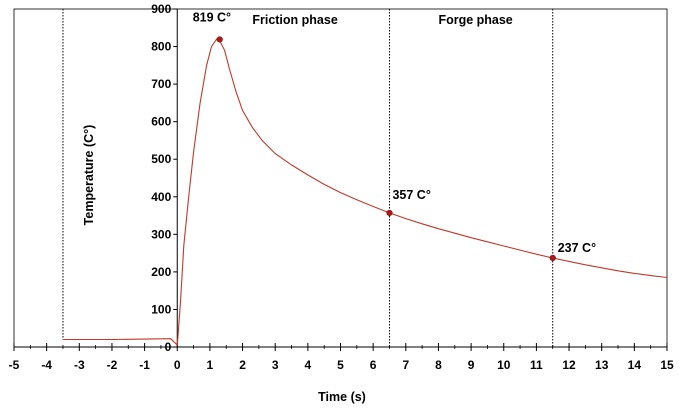 The height and width of the screenshot is (410, 693). I want to click on x-tick-label: 10, so click(504, 365).